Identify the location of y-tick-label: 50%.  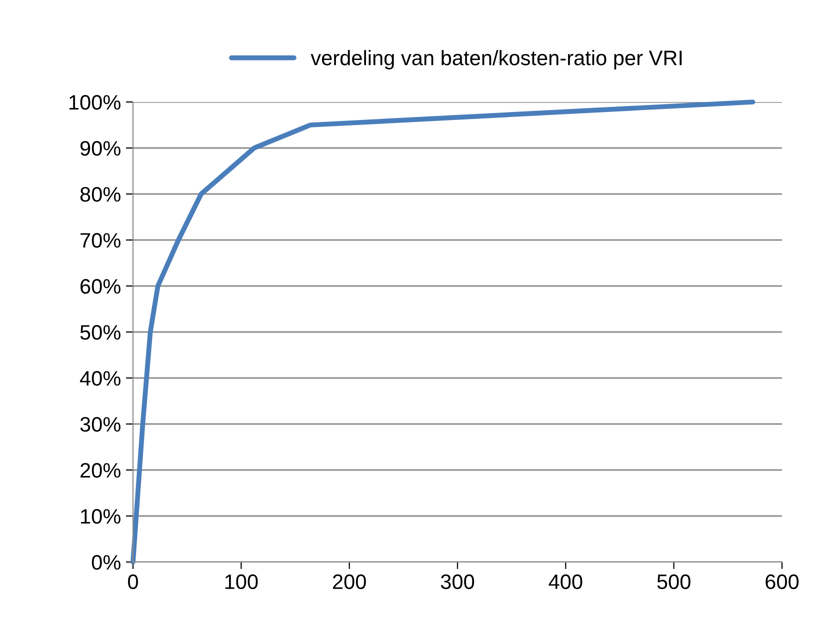
(100, 332).